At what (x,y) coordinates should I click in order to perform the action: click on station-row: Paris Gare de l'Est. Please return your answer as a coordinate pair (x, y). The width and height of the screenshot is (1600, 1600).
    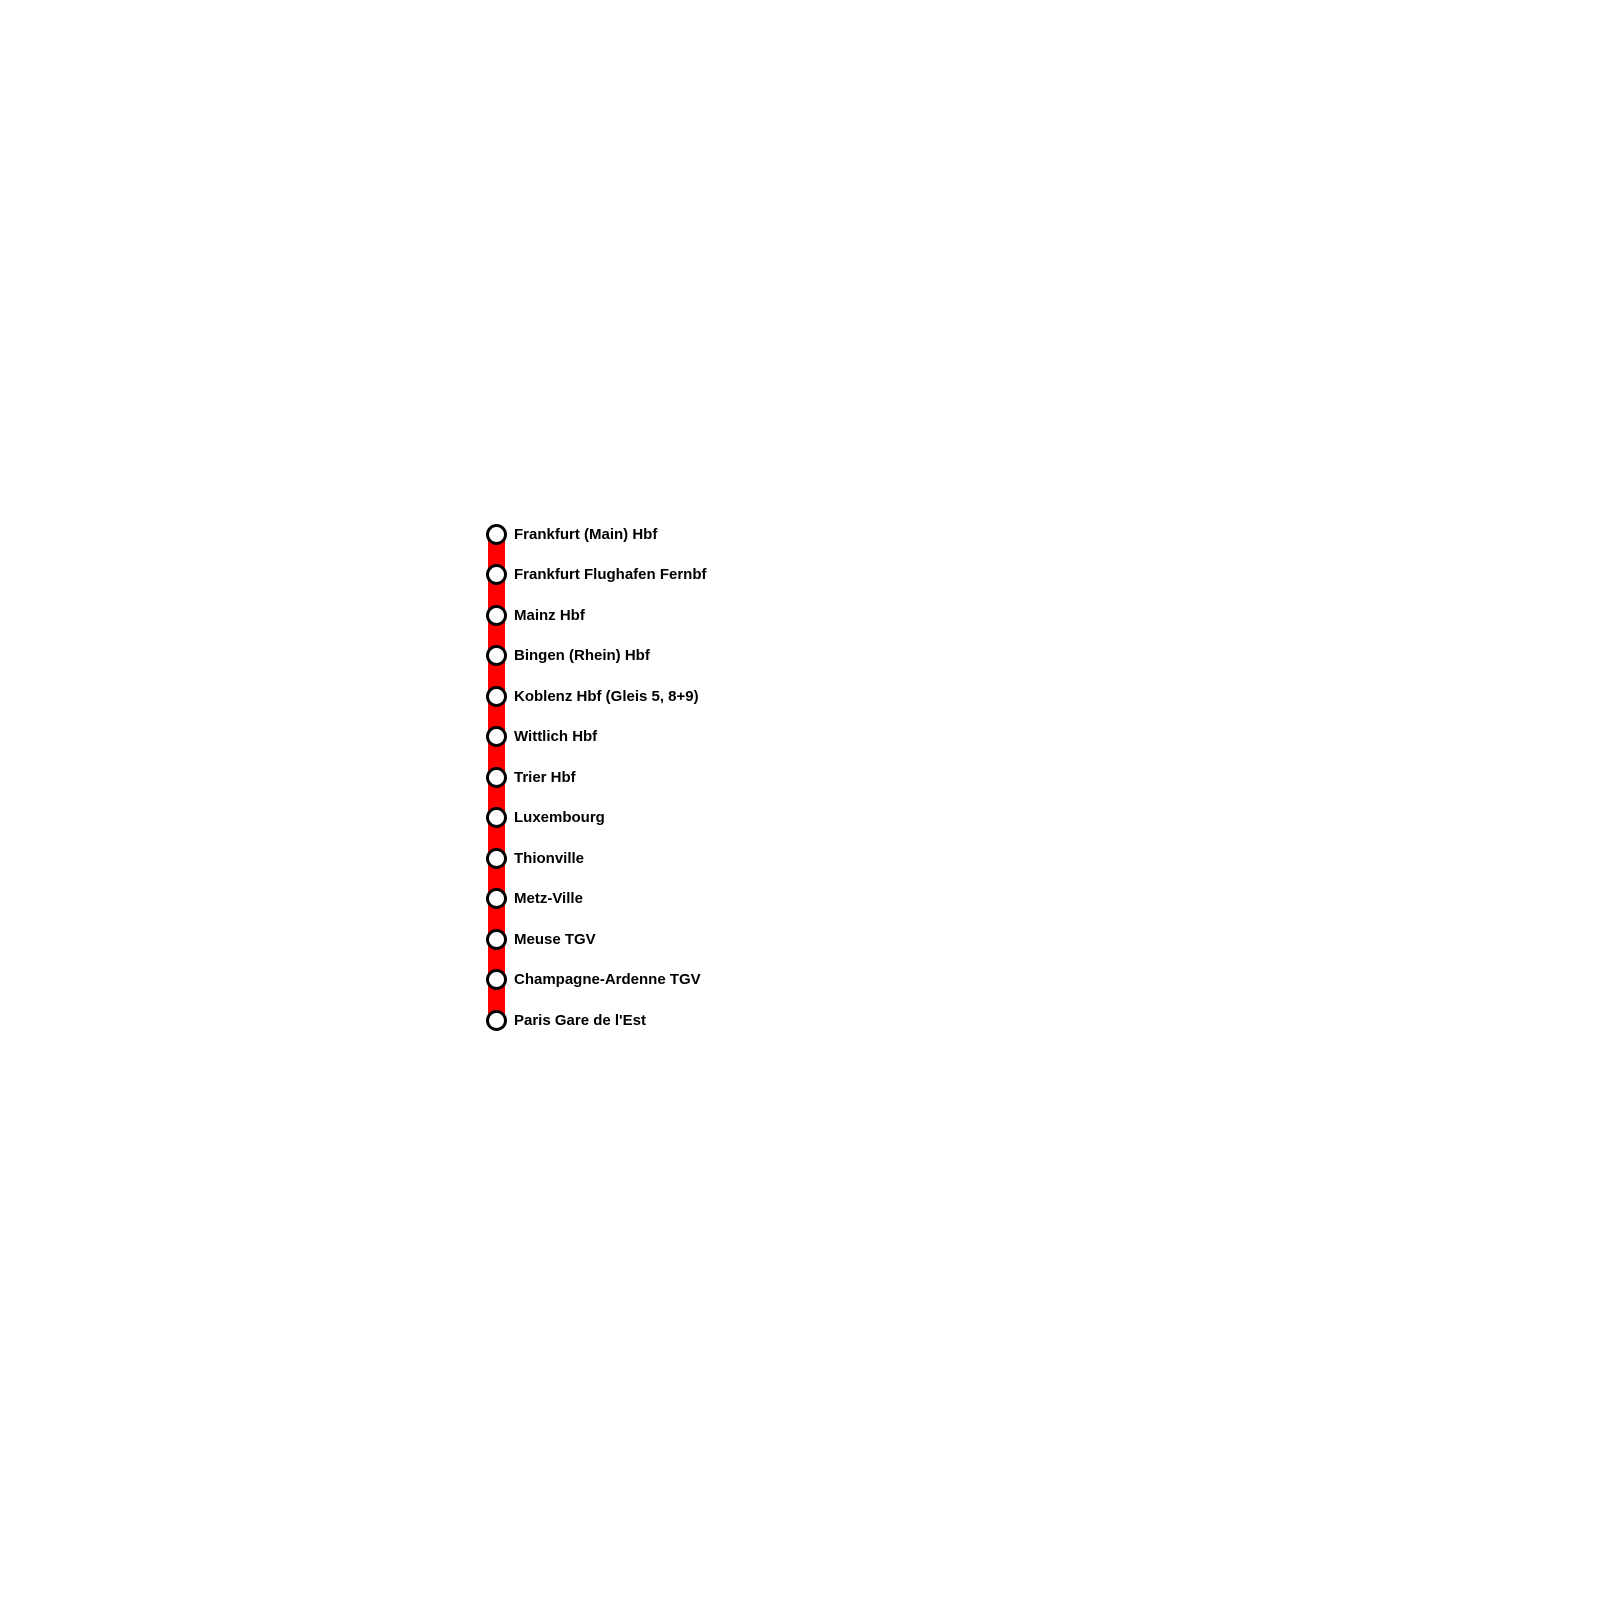
    Looking at the image, I should click on (566, 1020).